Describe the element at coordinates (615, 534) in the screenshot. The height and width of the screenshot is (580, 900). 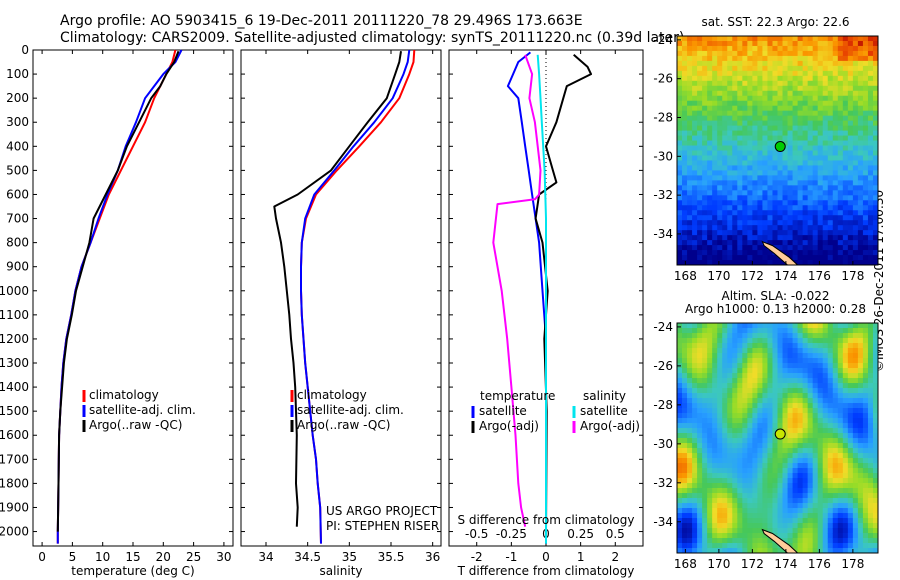
I see `x-tick-label-salinity: 0.5` at that location.